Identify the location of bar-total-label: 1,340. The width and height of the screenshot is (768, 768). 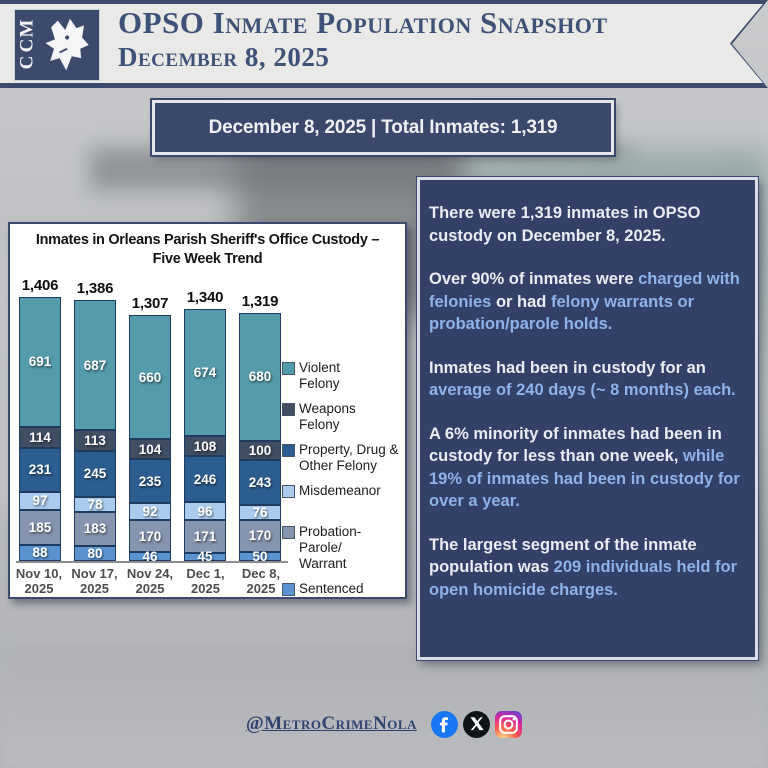
(205, 298).